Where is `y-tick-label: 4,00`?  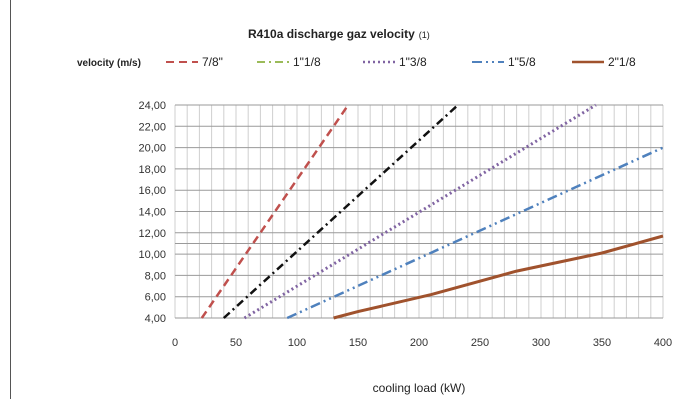
y-tick-label: 4,00 is located at coordinates (155, 319).